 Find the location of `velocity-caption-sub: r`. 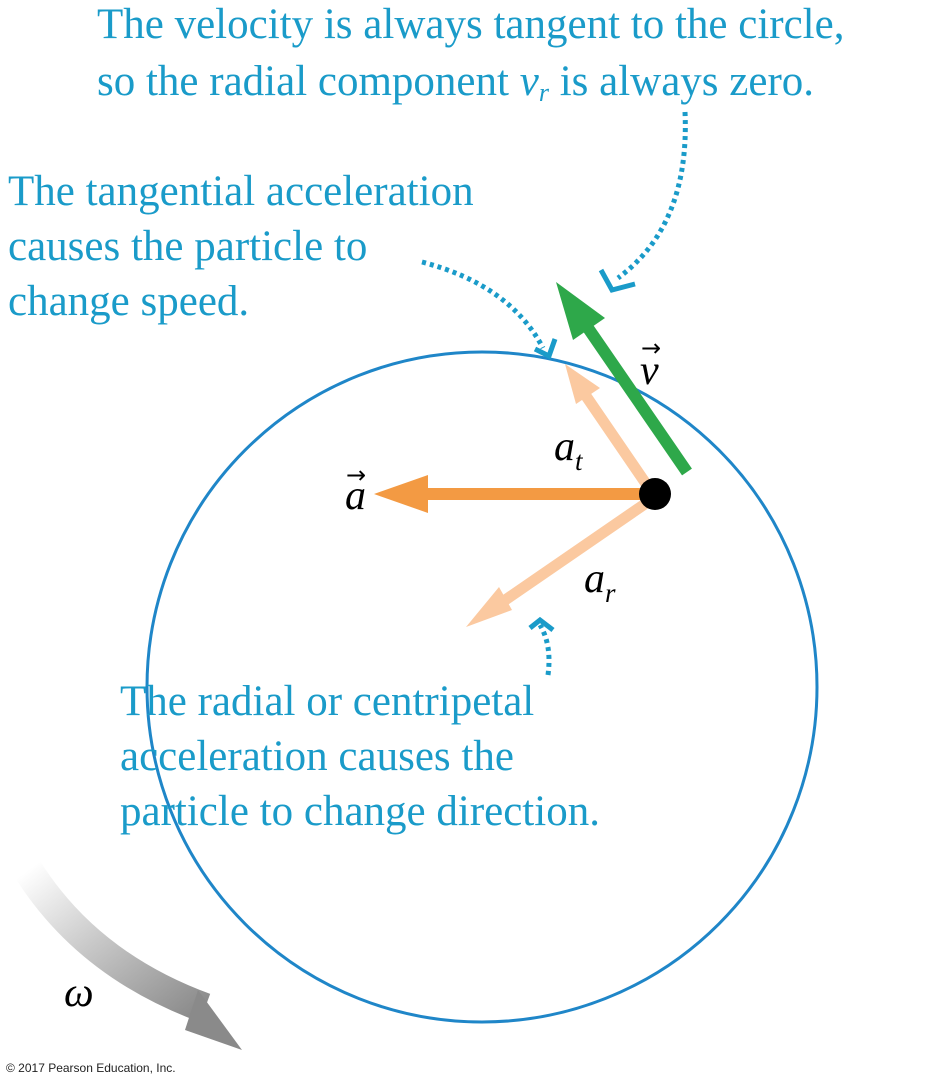

velocity-caption-sub: r is located at coordinates (544, 92).